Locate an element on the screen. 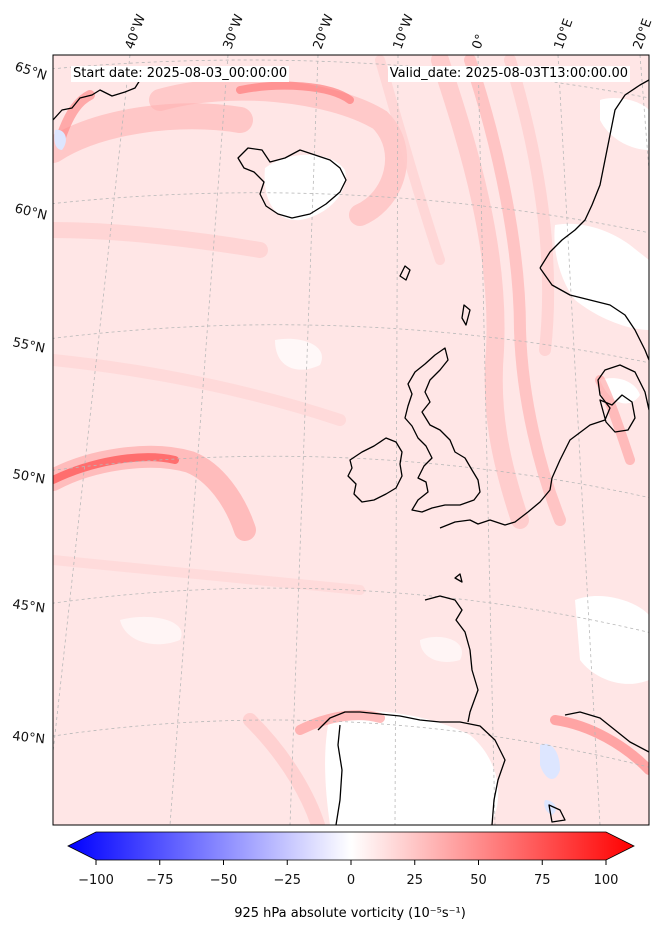  colorbar-ticks: −100 −75 −50 −25 0 25 50 75 100 is located at coordinates (348, 874).